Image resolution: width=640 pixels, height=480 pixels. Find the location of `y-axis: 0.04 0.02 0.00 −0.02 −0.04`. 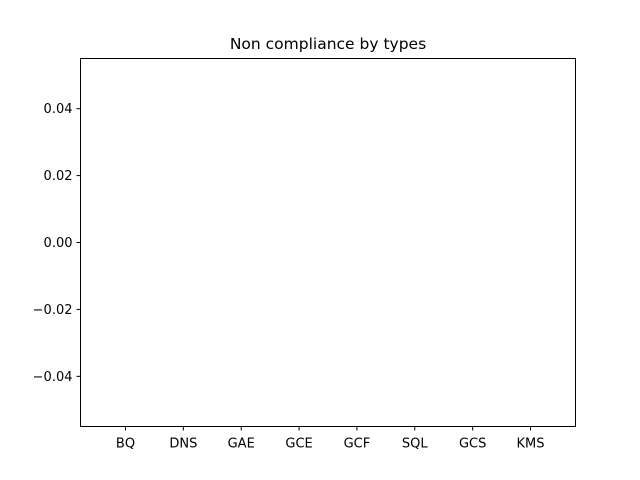

y-axis: 0.04 0.02 0.00 −0.02 −0.04 is located at coordinates (57, 243).